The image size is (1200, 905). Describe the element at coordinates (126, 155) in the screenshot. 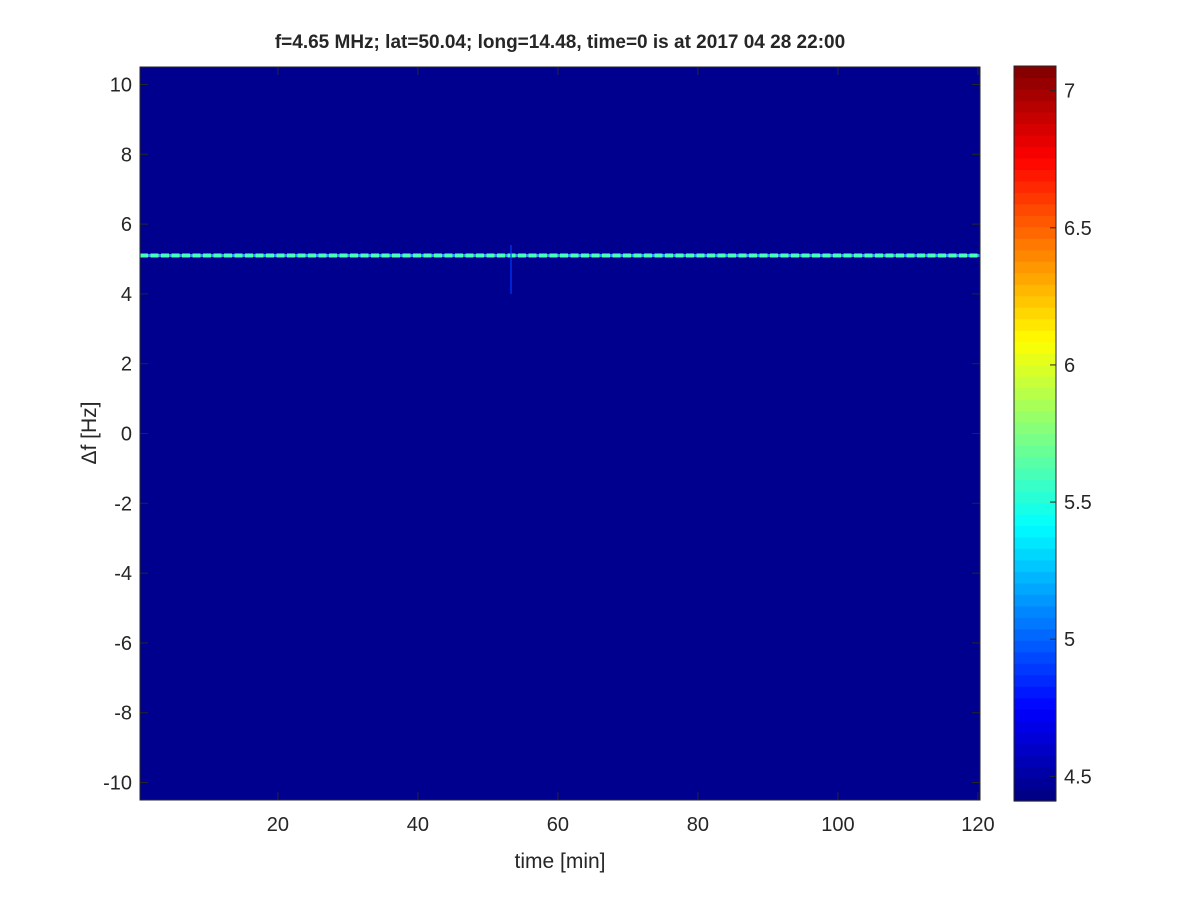

I see `y-tick-label: 8` at that location.